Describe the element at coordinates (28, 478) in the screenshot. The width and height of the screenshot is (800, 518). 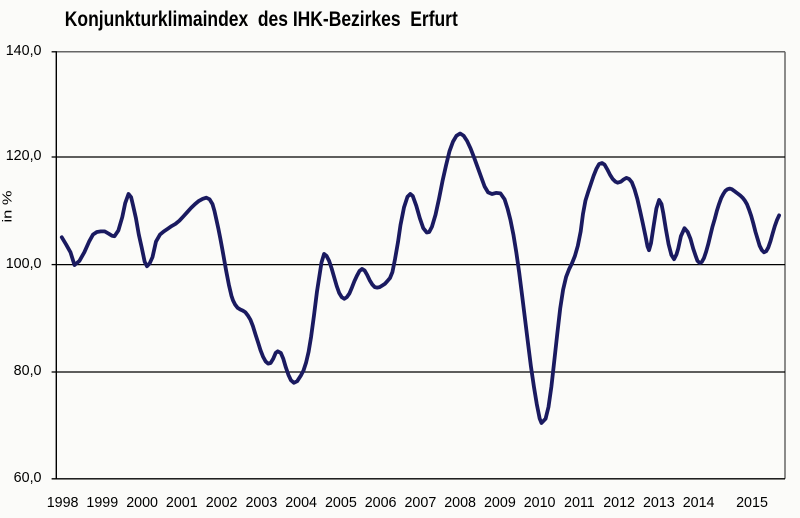
I see `svg-text: 60,0` at that location.